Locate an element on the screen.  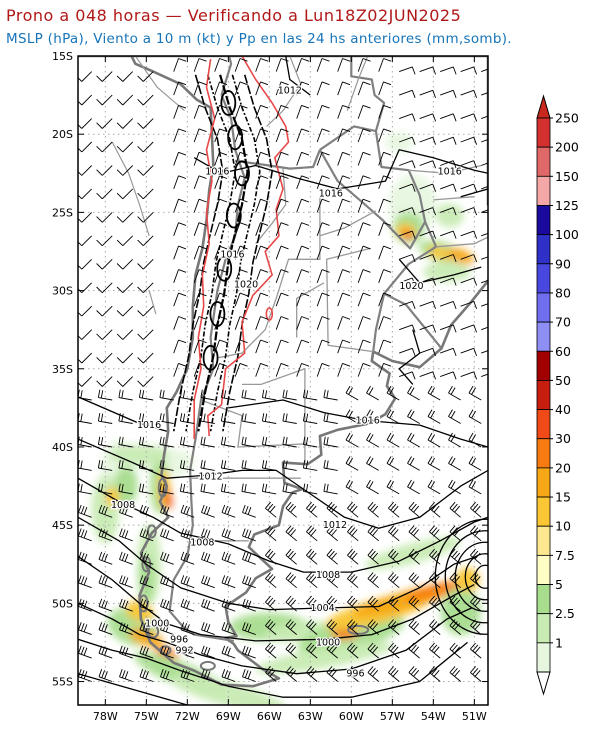
isobar-label: 1000 is located at coordinates (328, 642).